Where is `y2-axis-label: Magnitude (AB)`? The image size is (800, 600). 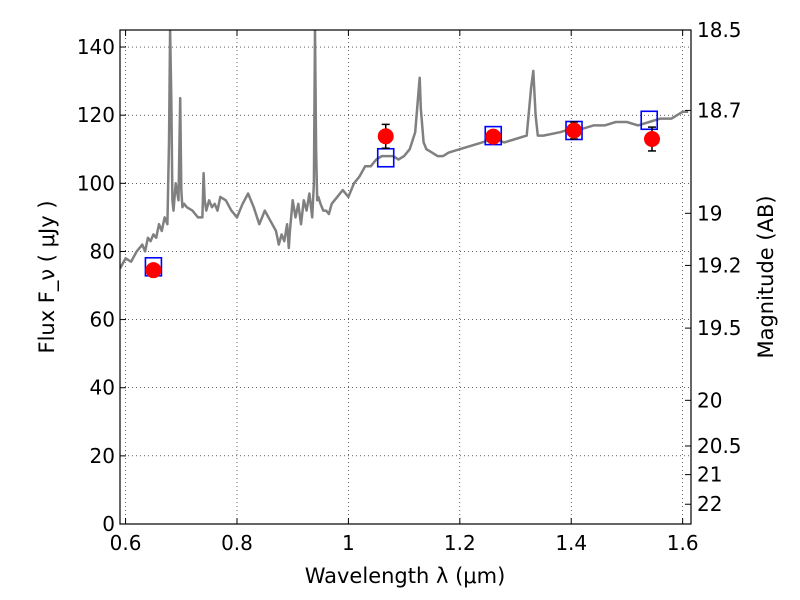 y2-axis-label: Magnitude (AB) is located at coordinates (766, 276).